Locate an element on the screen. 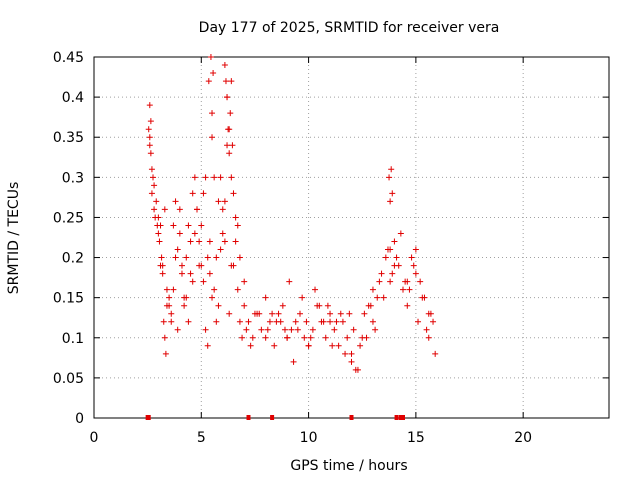  y-tick-label: 0 is located at coordinates (79, 419).